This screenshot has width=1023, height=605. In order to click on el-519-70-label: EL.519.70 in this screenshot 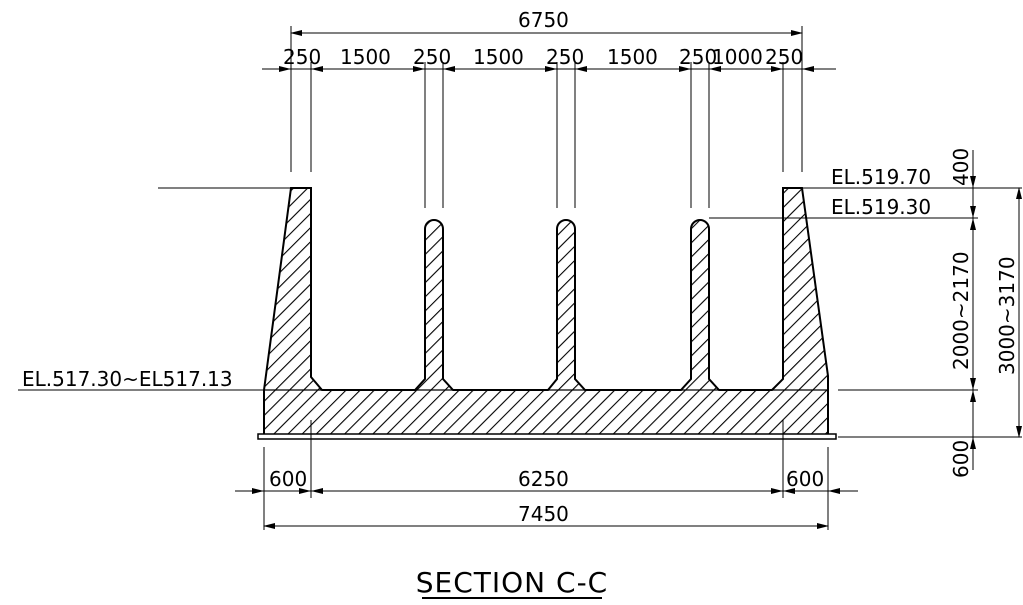, I will do `click(881, 177)`.